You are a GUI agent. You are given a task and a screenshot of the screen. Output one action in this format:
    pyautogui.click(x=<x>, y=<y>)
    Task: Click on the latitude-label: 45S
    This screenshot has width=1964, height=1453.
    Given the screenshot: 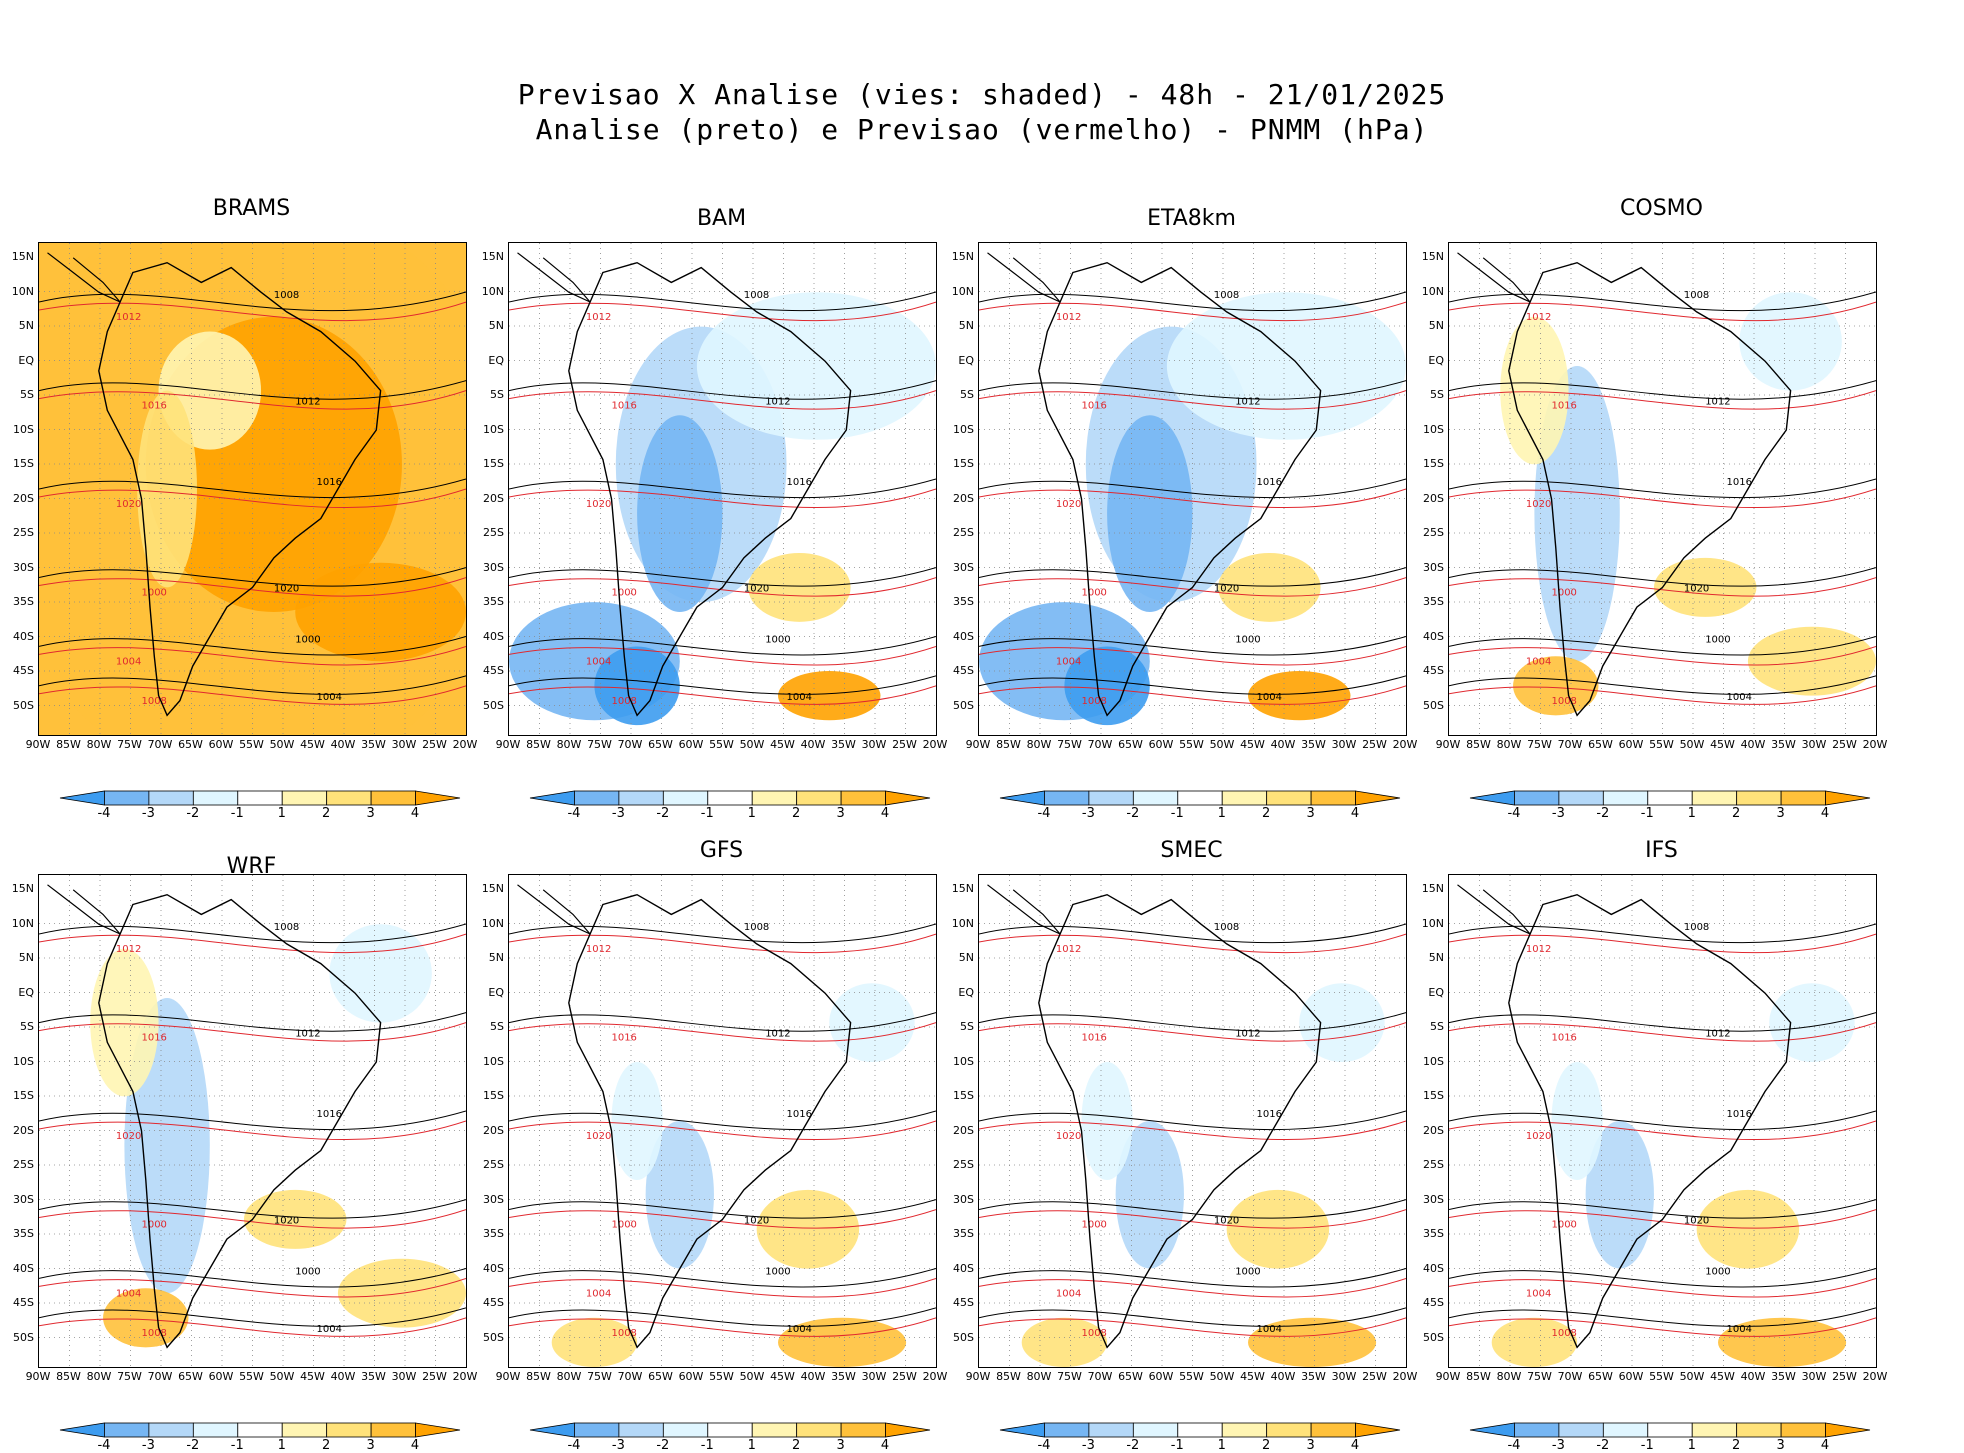 What is the action you would take?
    pyautogui.click(x=1433, y=670)
    